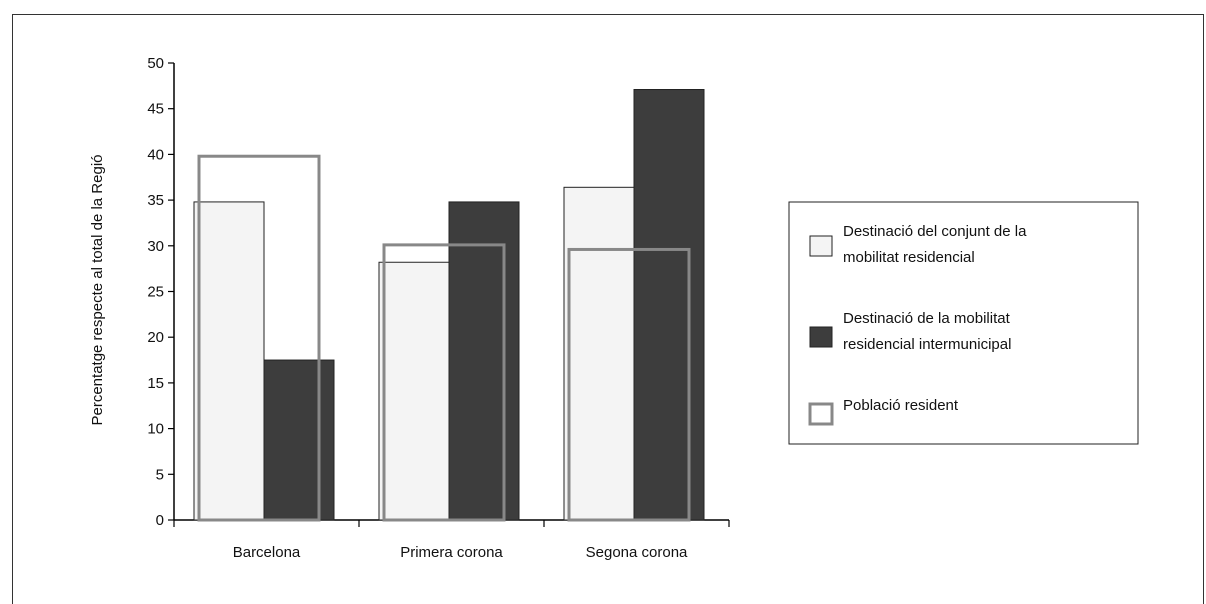 Image resolution: width=1206 pixels, height=604 pixels. Describe the element at coordinates (155, 154) in the screenshot. I see `y-tick-label: 40` at that location.